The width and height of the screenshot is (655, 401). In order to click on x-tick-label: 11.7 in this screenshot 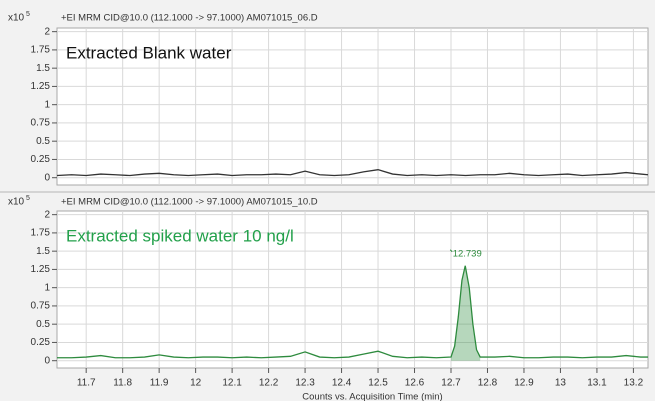, I will do `click(86, 383)`.